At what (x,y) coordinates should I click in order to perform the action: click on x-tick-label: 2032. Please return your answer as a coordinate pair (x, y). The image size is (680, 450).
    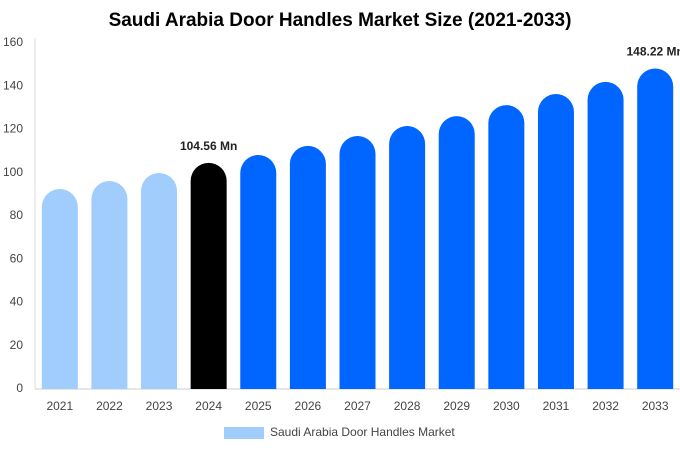
    Looking at the image, I should click on (605, 406).